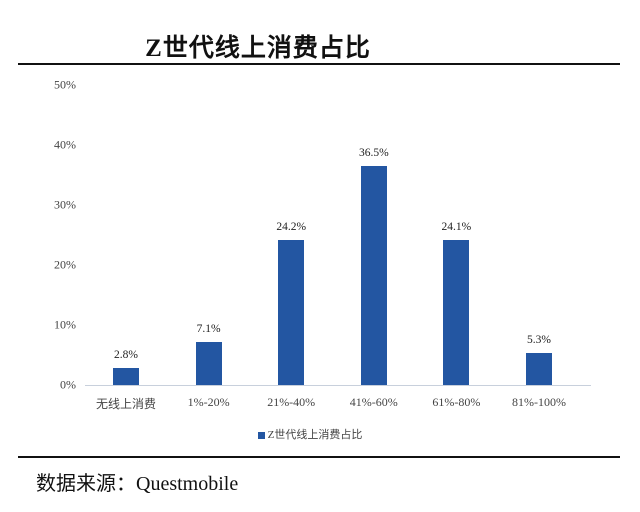  I want to click on y-tick-label: 0%, so click(68, 384).